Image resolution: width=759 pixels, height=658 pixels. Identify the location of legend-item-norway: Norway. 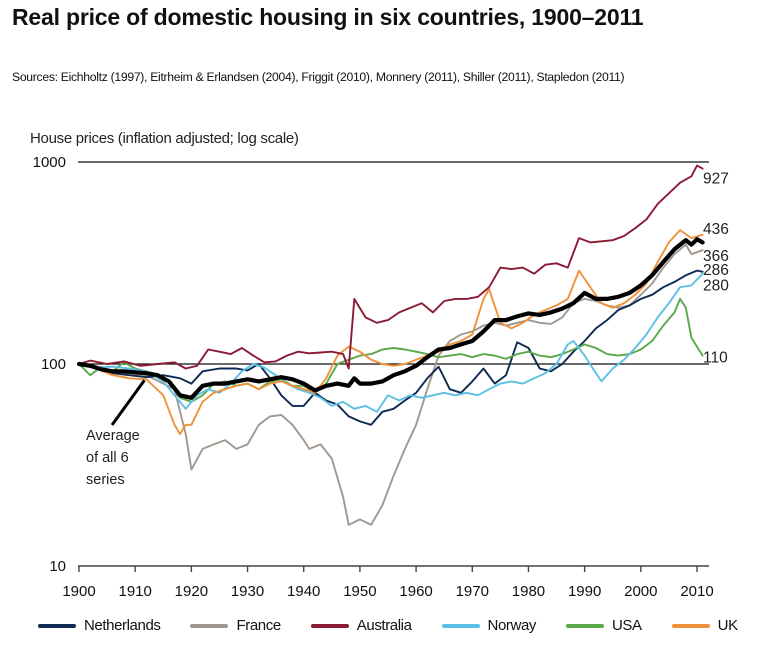
(489, 625).